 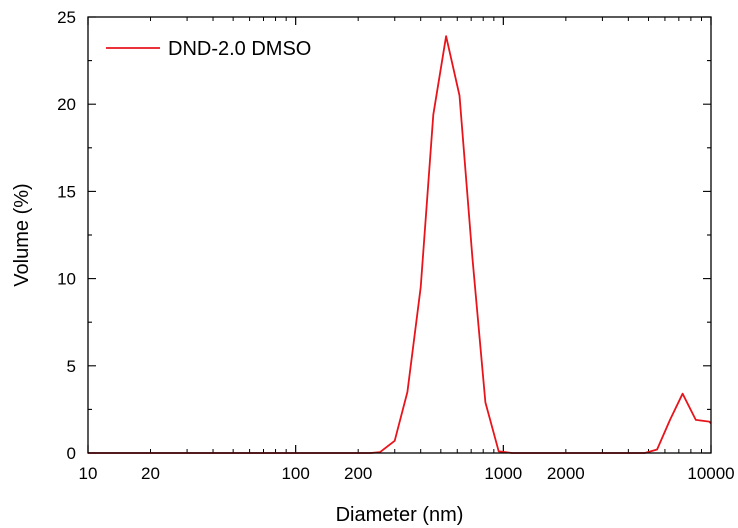 I want to click on legend-label: DND-2.0 DMSO, so click(x=239, y=49).